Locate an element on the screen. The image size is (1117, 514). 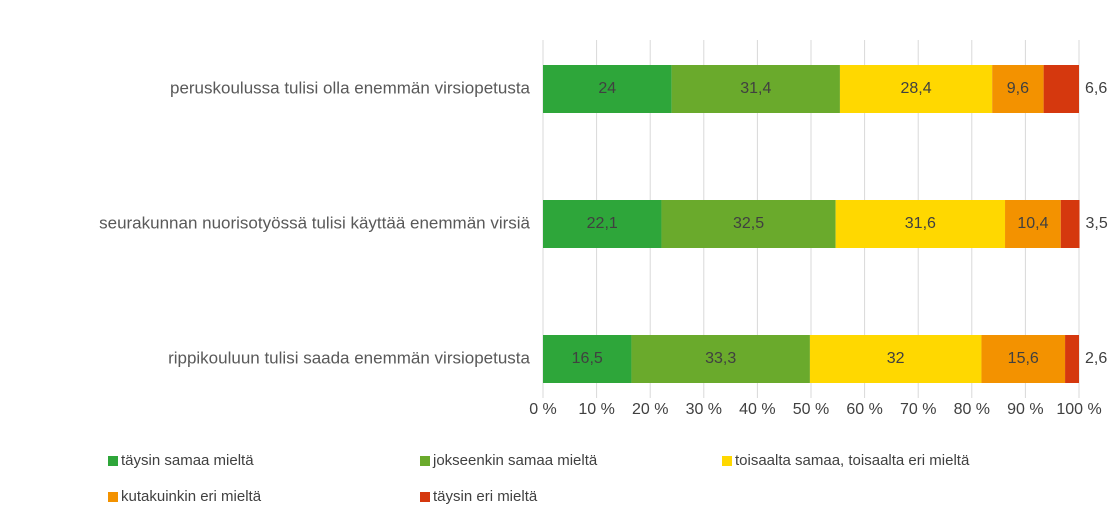
data-label: 31,6 is located at coordinates (920, 223).